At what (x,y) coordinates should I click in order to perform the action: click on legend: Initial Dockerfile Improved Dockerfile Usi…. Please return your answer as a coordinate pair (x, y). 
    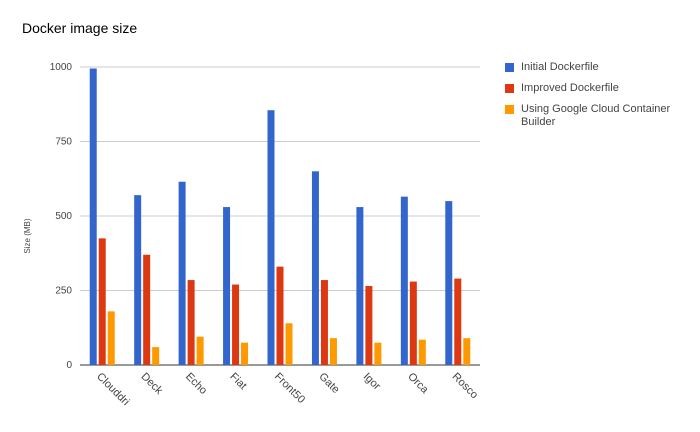
    Looking at the image, I should click on (600, 99).